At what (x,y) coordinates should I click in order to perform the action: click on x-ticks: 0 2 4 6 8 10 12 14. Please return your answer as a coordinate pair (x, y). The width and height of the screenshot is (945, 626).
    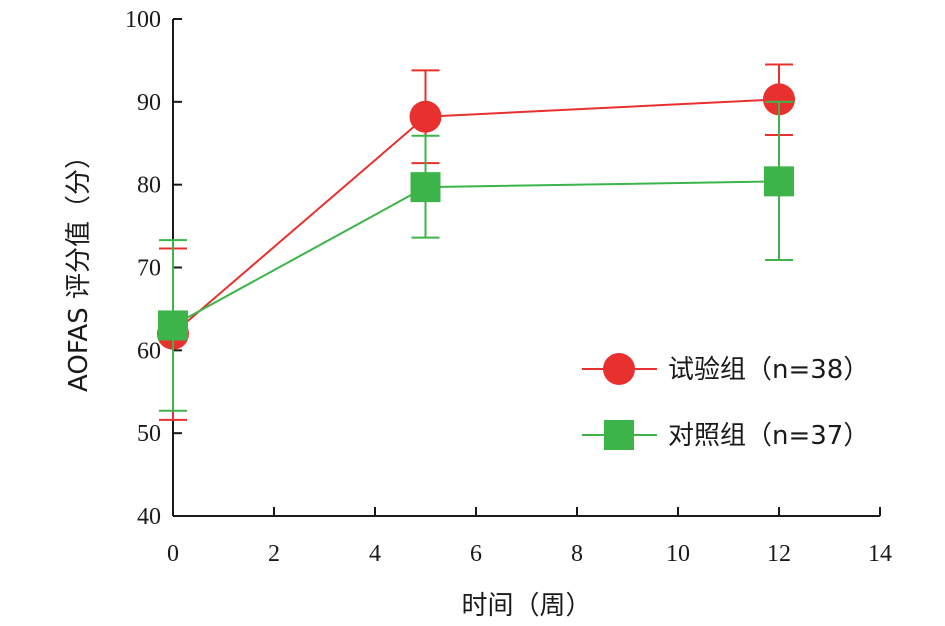
    Looking at the image, I should click on (529, 537).